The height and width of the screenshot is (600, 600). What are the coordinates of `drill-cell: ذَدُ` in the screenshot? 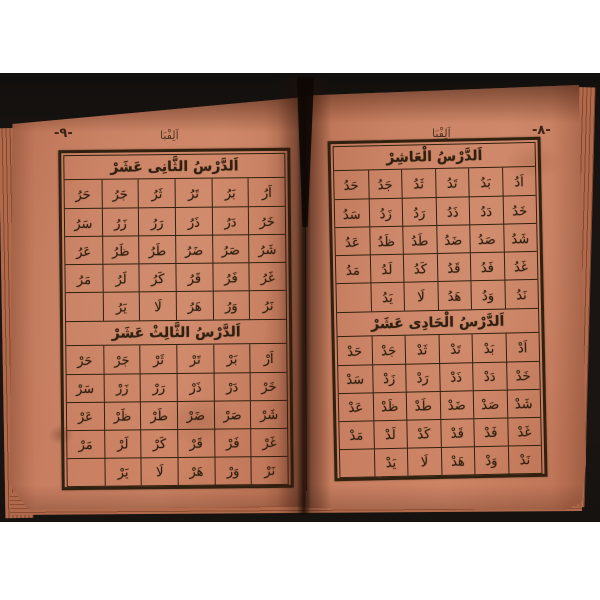 It's located at (452, 211).